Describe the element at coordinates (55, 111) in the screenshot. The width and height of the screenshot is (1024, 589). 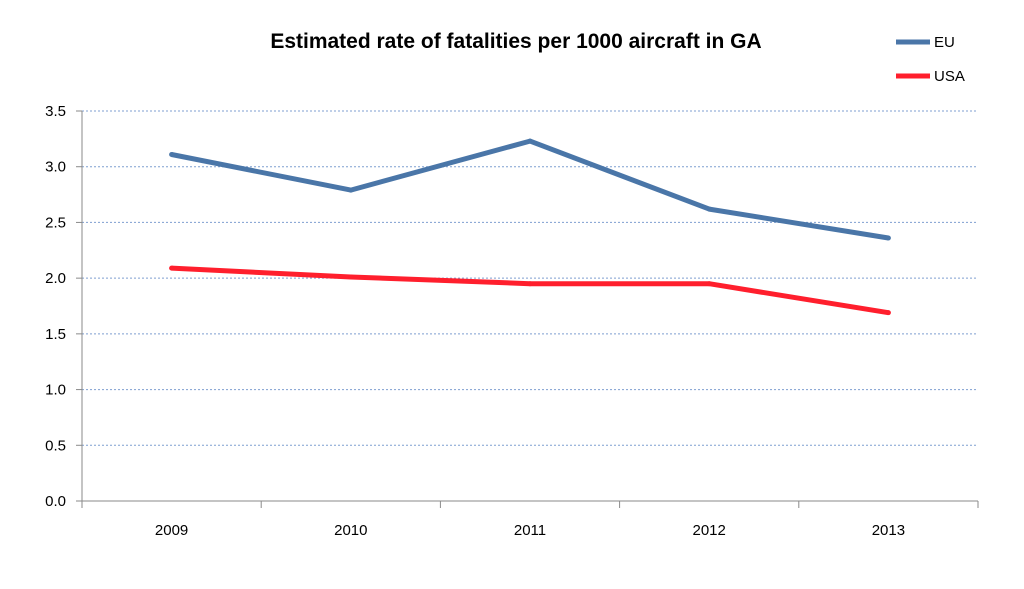
I see `y-tick-label: 3.5` at that location.